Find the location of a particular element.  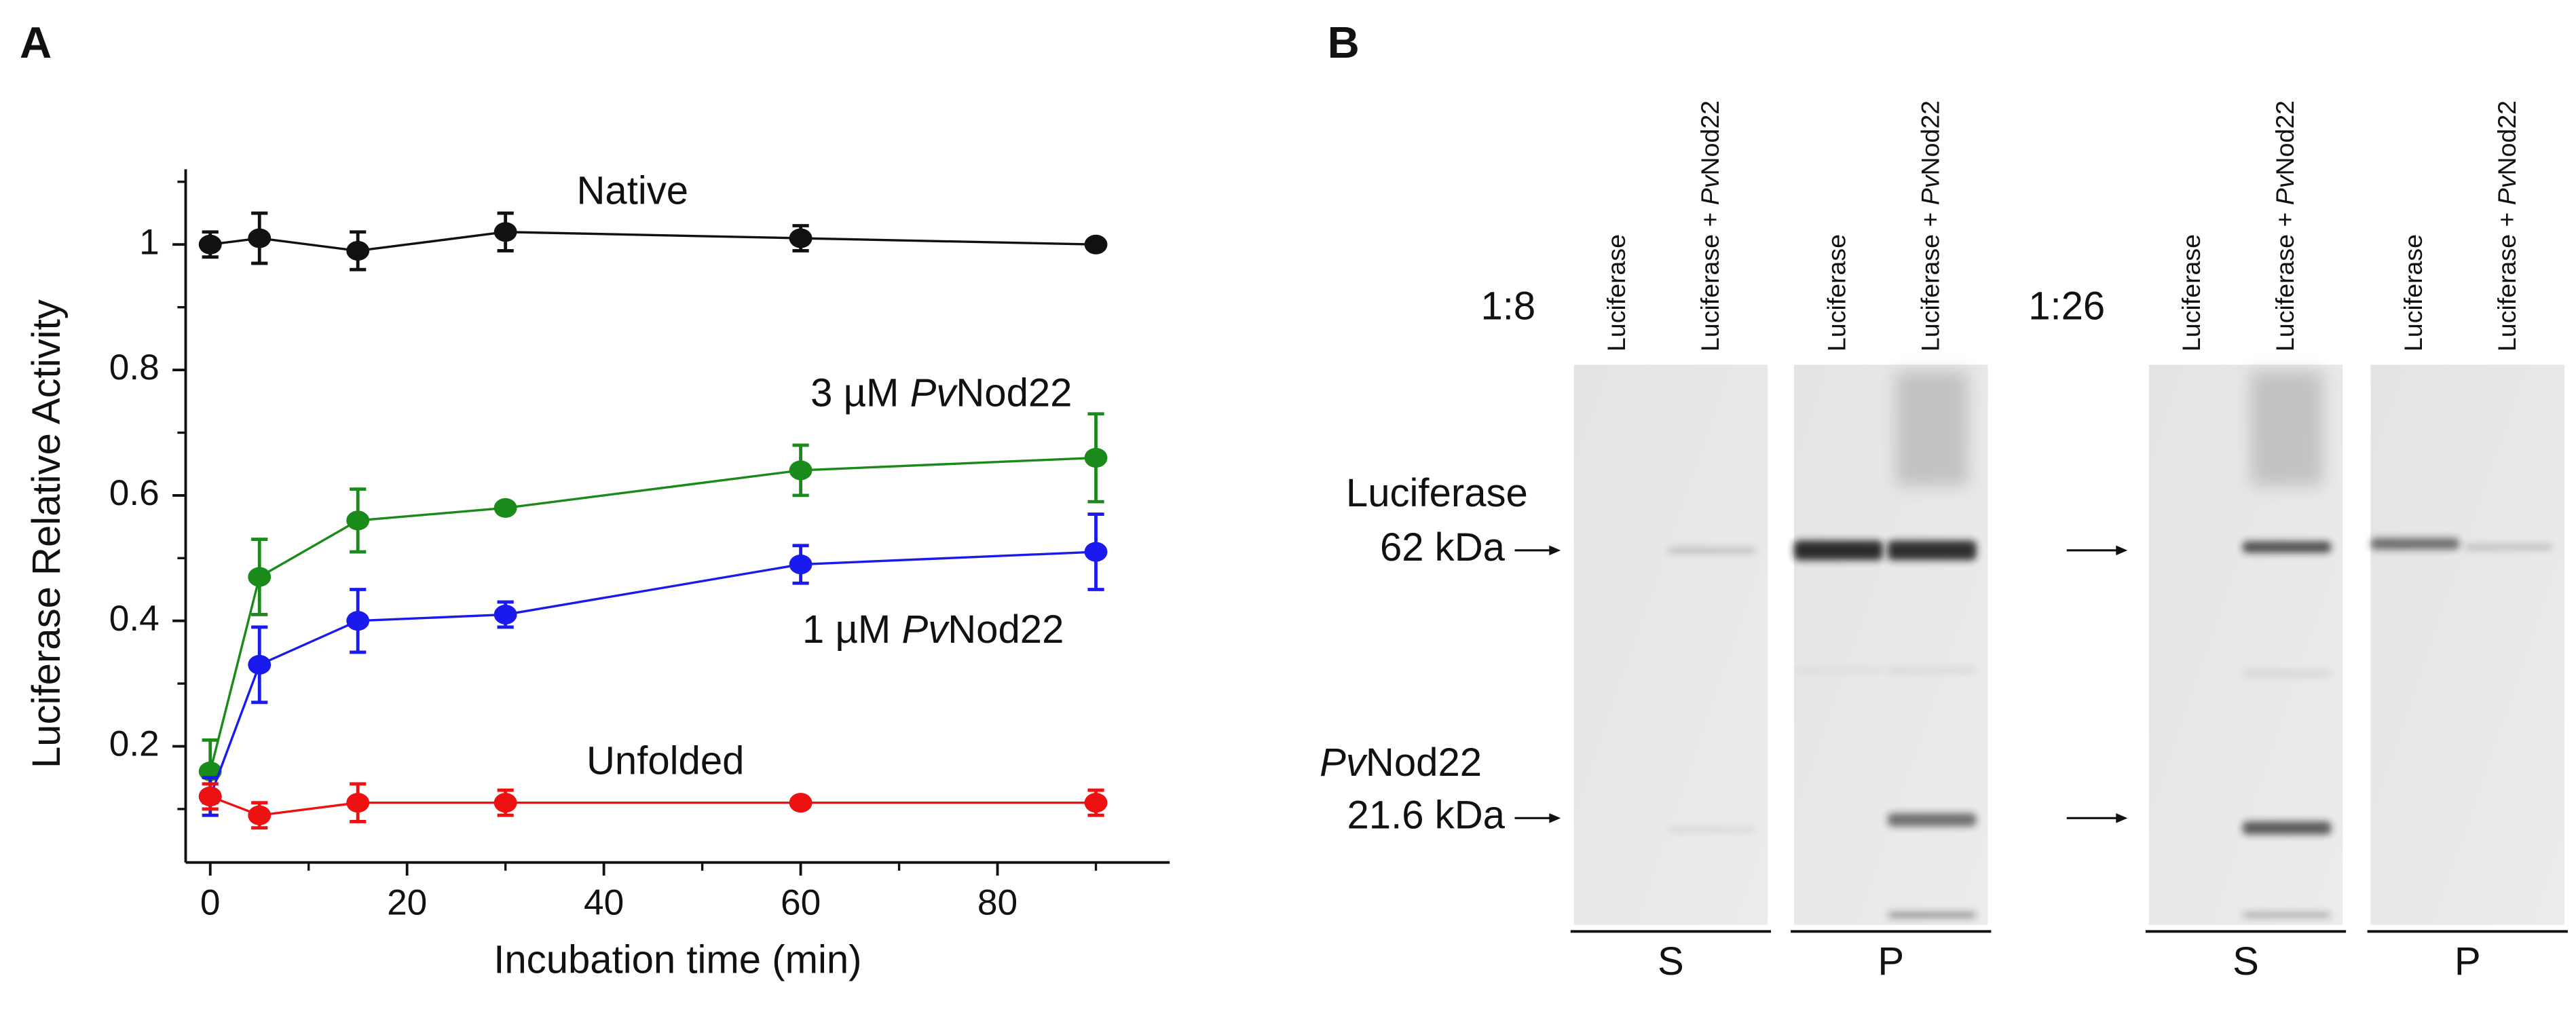

series-label: 3 µM PvNod22 is located at coordinates (941, 393).